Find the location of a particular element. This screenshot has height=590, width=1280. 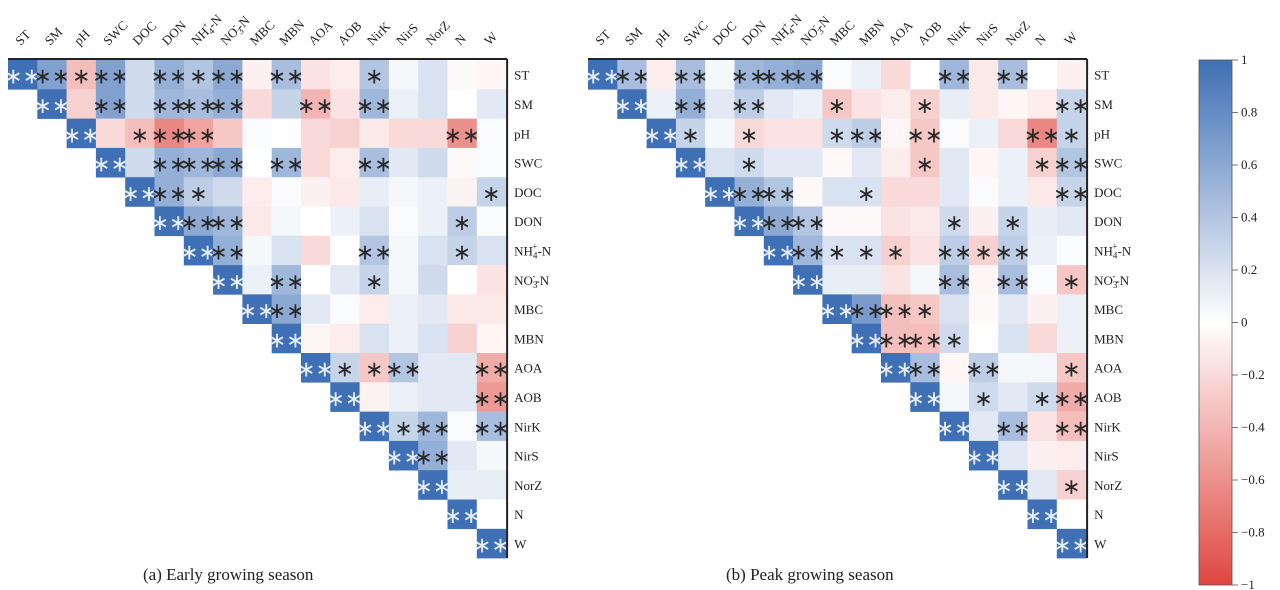

heatmap-cell-nh4-nh4 is located at coordinates (778, 250).